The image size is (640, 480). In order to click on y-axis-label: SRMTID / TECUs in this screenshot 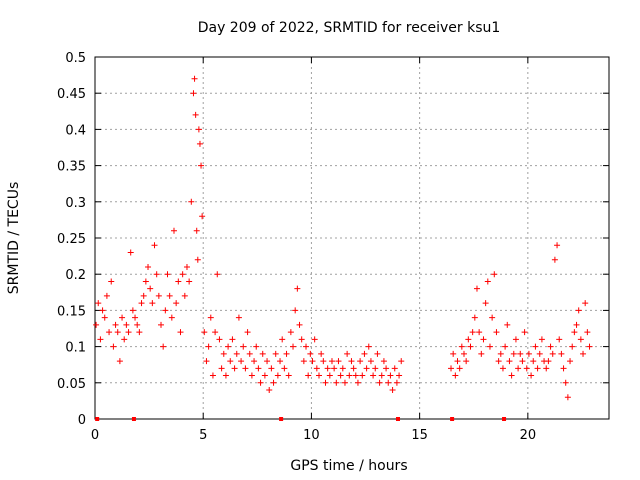, I will do `click(14, 238)`.